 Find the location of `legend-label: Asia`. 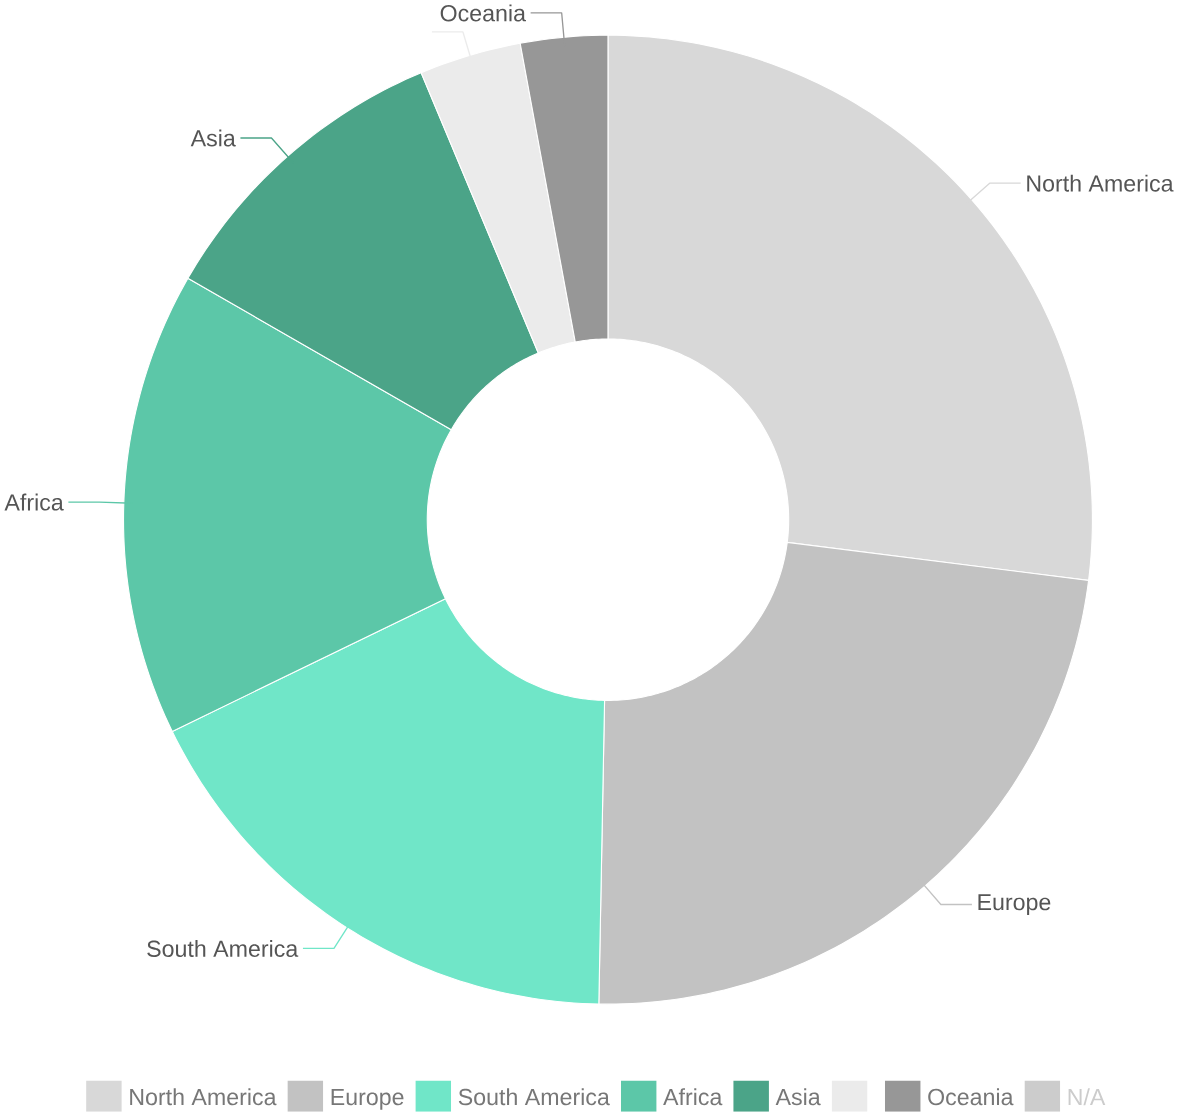

legend-label: Asia is located at coordinates (798, 1097).